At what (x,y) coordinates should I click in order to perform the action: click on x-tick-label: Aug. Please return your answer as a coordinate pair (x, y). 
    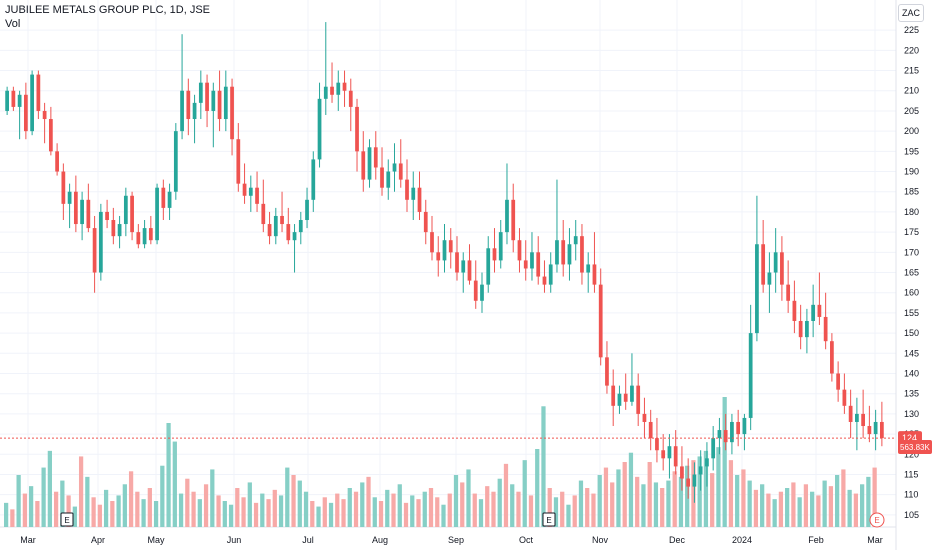
    Looking at the image, I should click on (380, 540).